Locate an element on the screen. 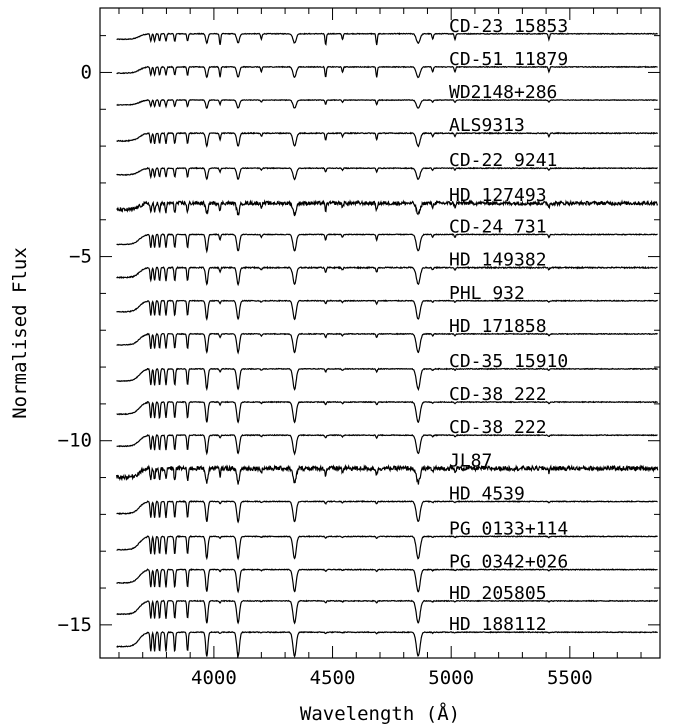  series-label: HD 149382 is located at coordinates (498, 260).